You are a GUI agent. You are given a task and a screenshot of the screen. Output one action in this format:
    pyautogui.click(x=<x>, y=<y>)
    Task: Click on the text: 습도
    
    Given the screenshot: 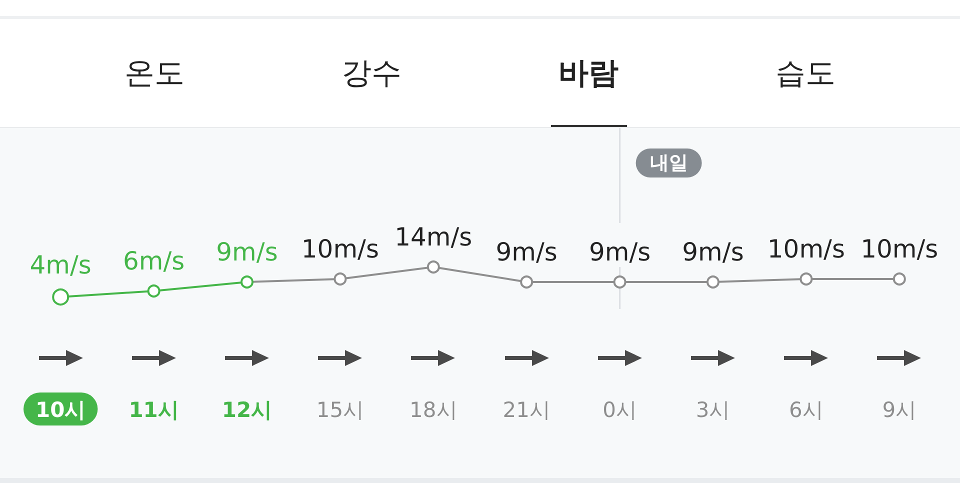 What is the action you would take?
    pyautogui.click(x=806, y=73)
    